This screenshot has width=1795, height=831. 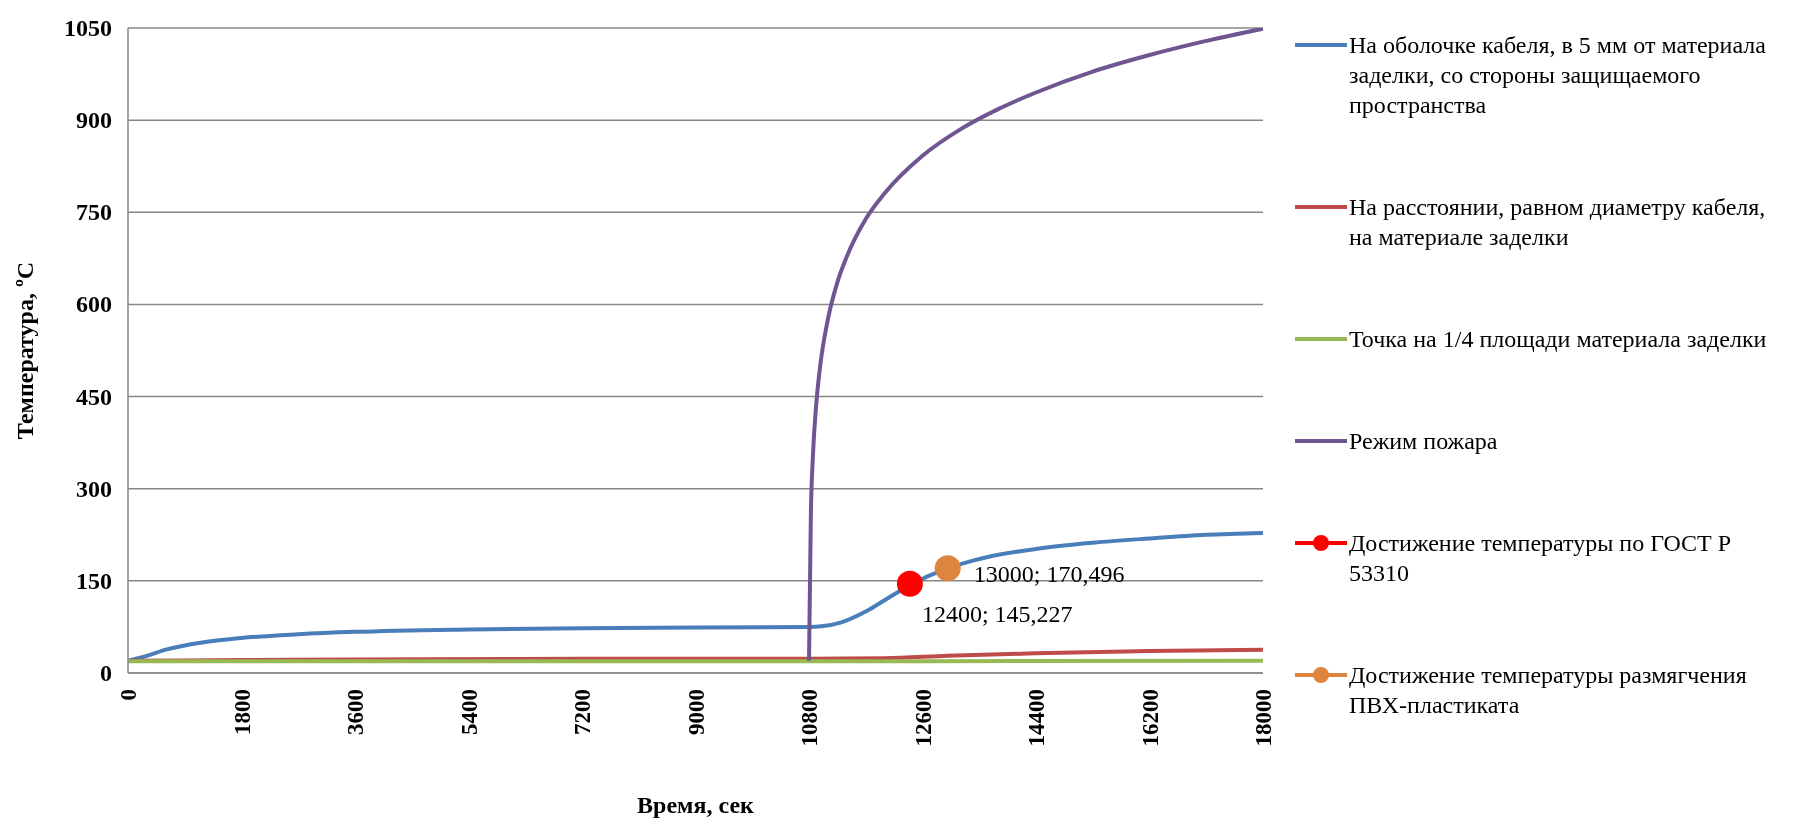 I want to click on legend-label: Режим пожара, so click(x=1423, y=441).